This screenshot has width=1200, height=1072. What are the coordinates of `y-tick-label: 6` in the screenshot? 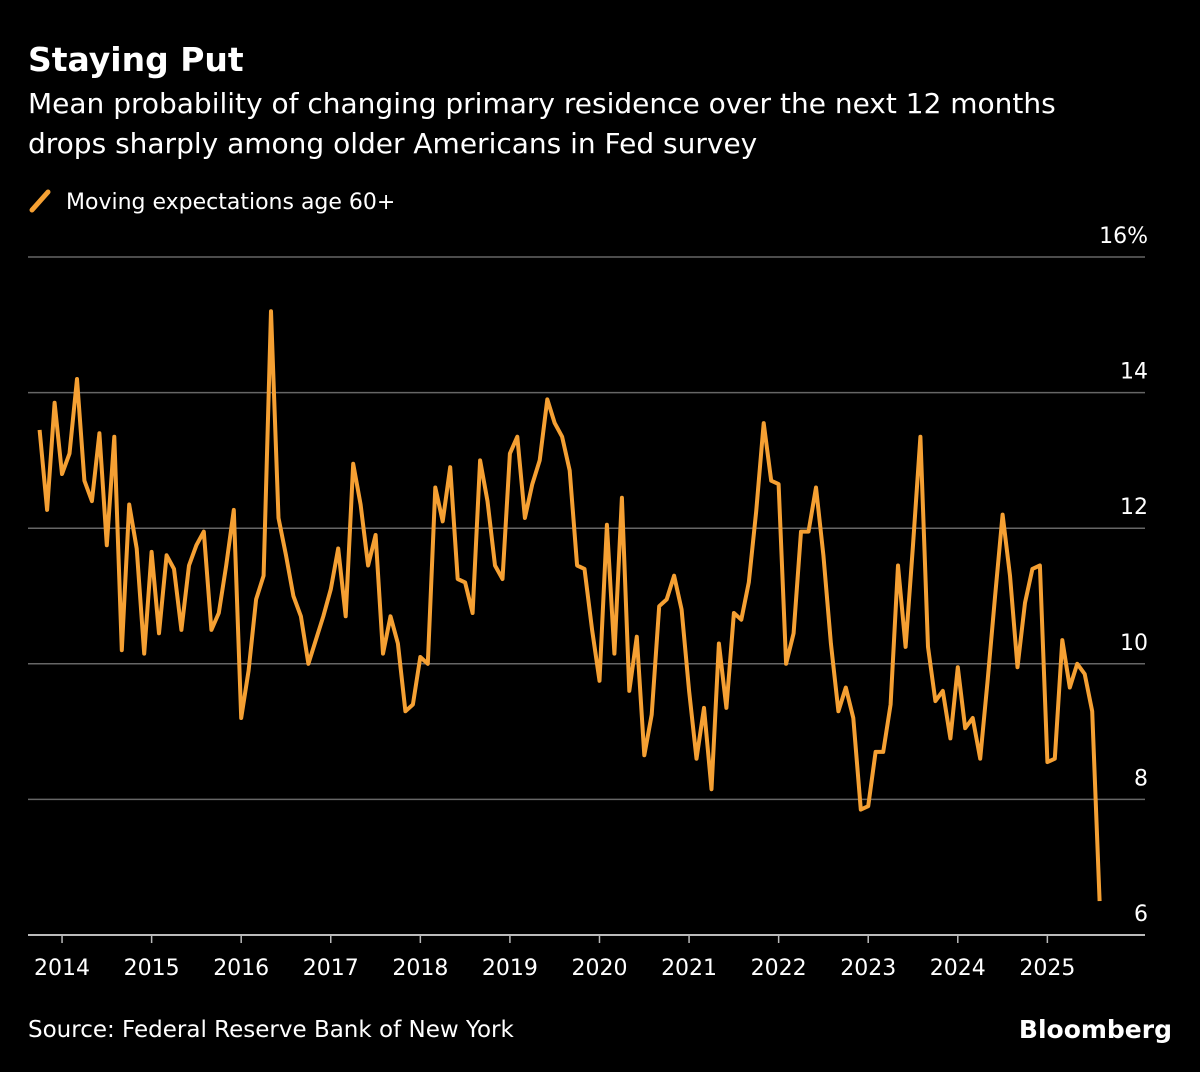 It's located at (1141, 914).